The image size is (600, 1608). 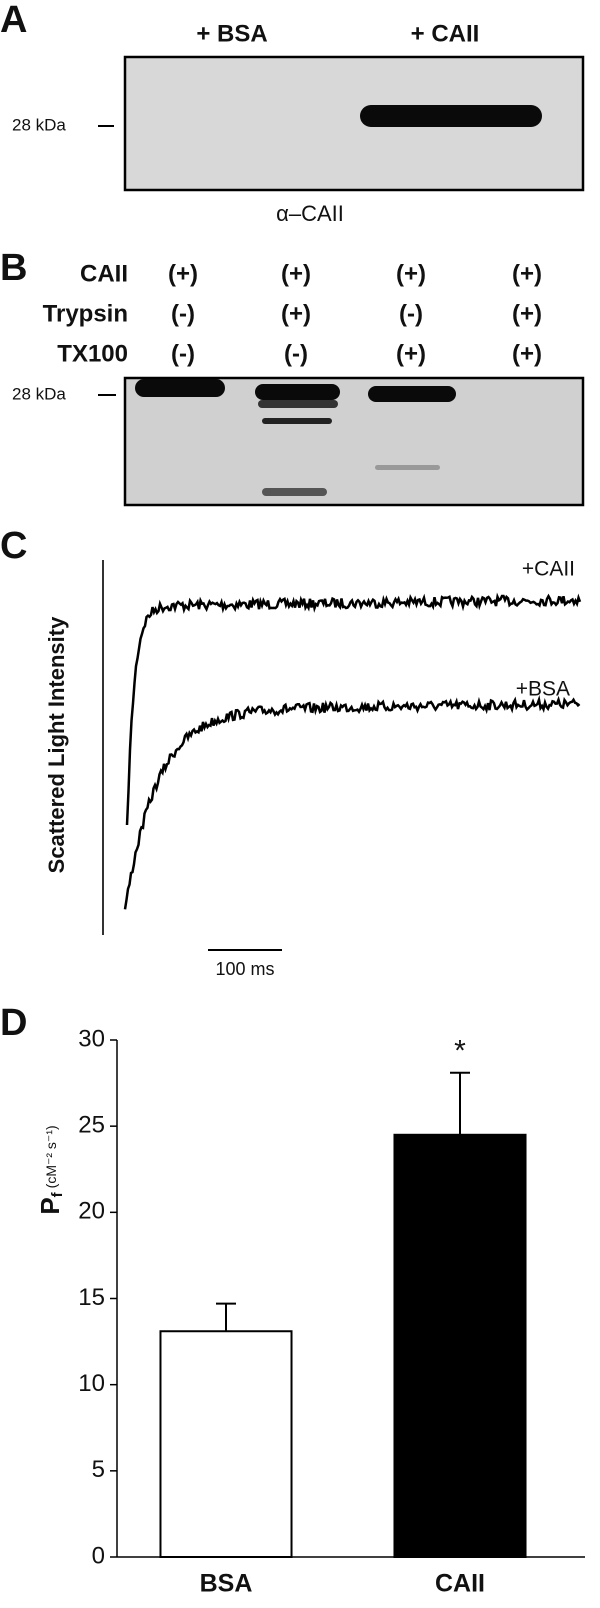 What do you see at coordinates (91, 1383) in the screenshot?
I see `y-tick-label: 10` at bounding box center [91, 1383].